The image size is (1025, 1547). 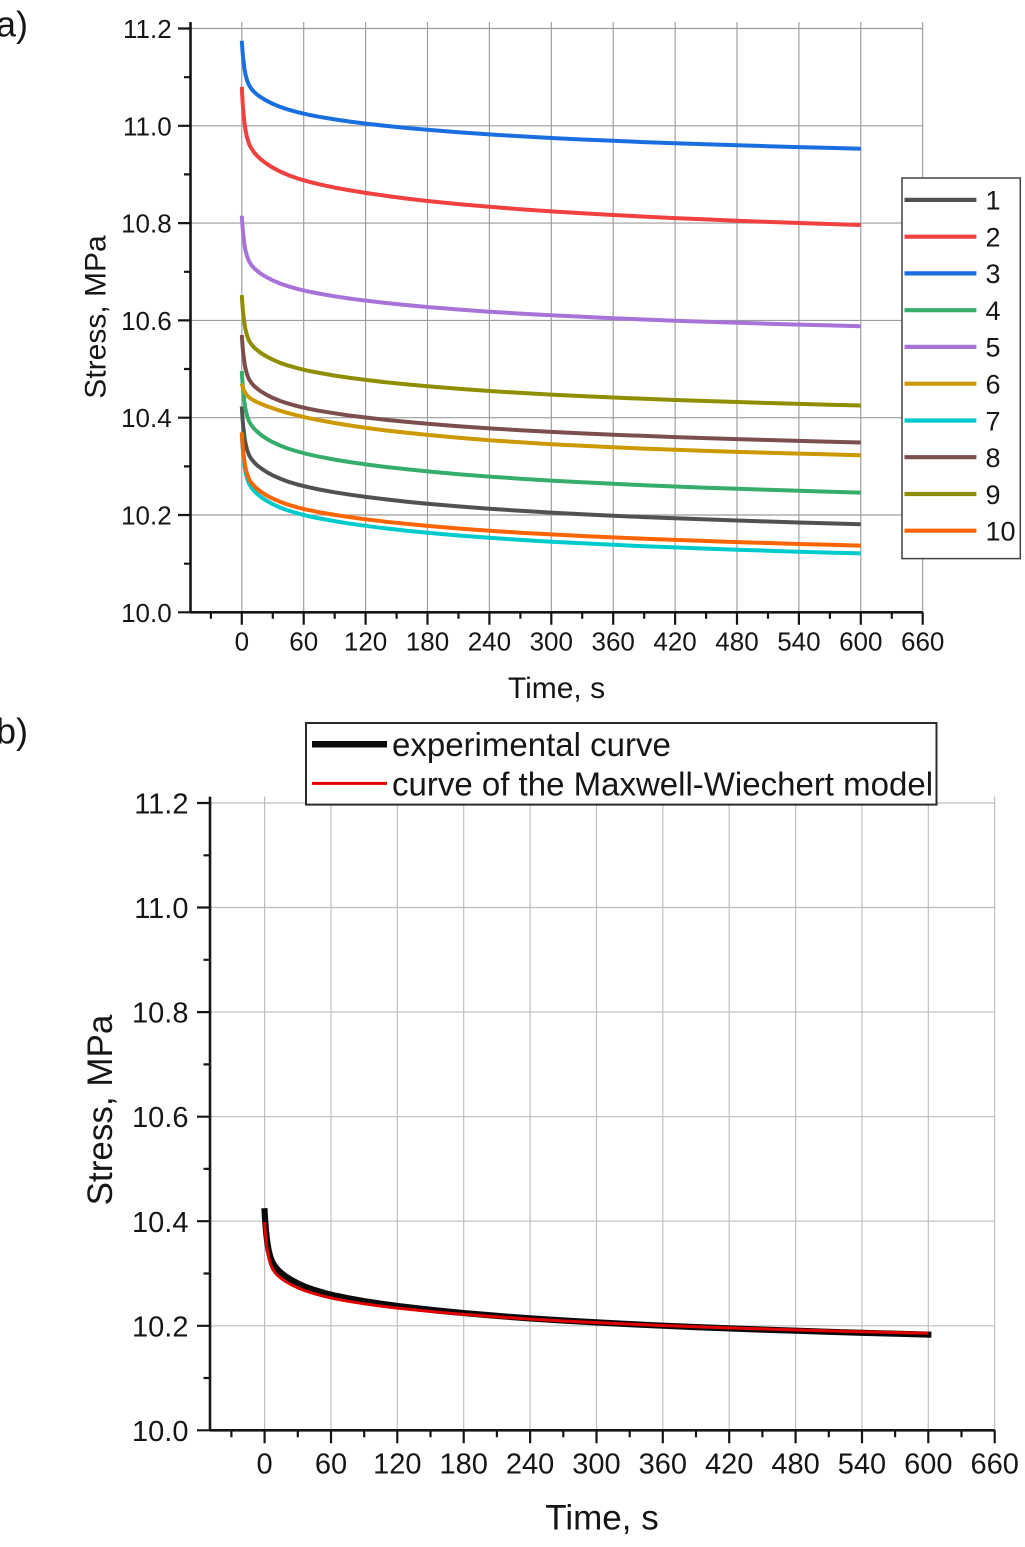 I want to click on svg-text: b), so click(x=14, y=731).